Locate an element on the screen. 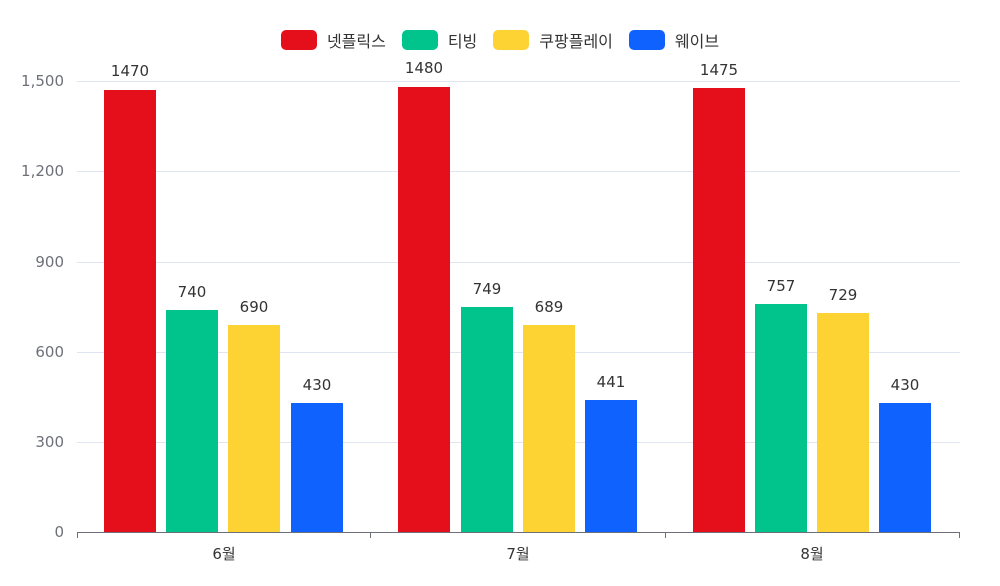  legend-item-netflix: 넷플릭스 is located at coordinates (333, 40).